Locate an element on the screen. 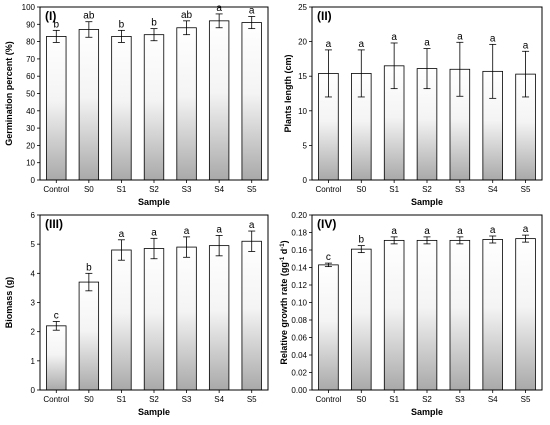 The image size is (550, 425). y-tick-label: 0.06 is located at coordinates (299, 338).